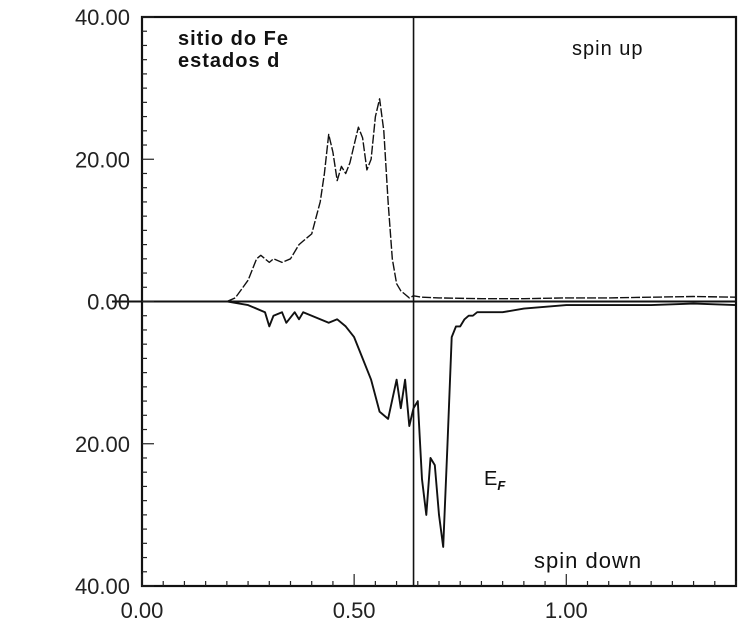 The width and height of the screenshot is (741, 630). I want to click on site-line-2: estados d, so click(229, 61).